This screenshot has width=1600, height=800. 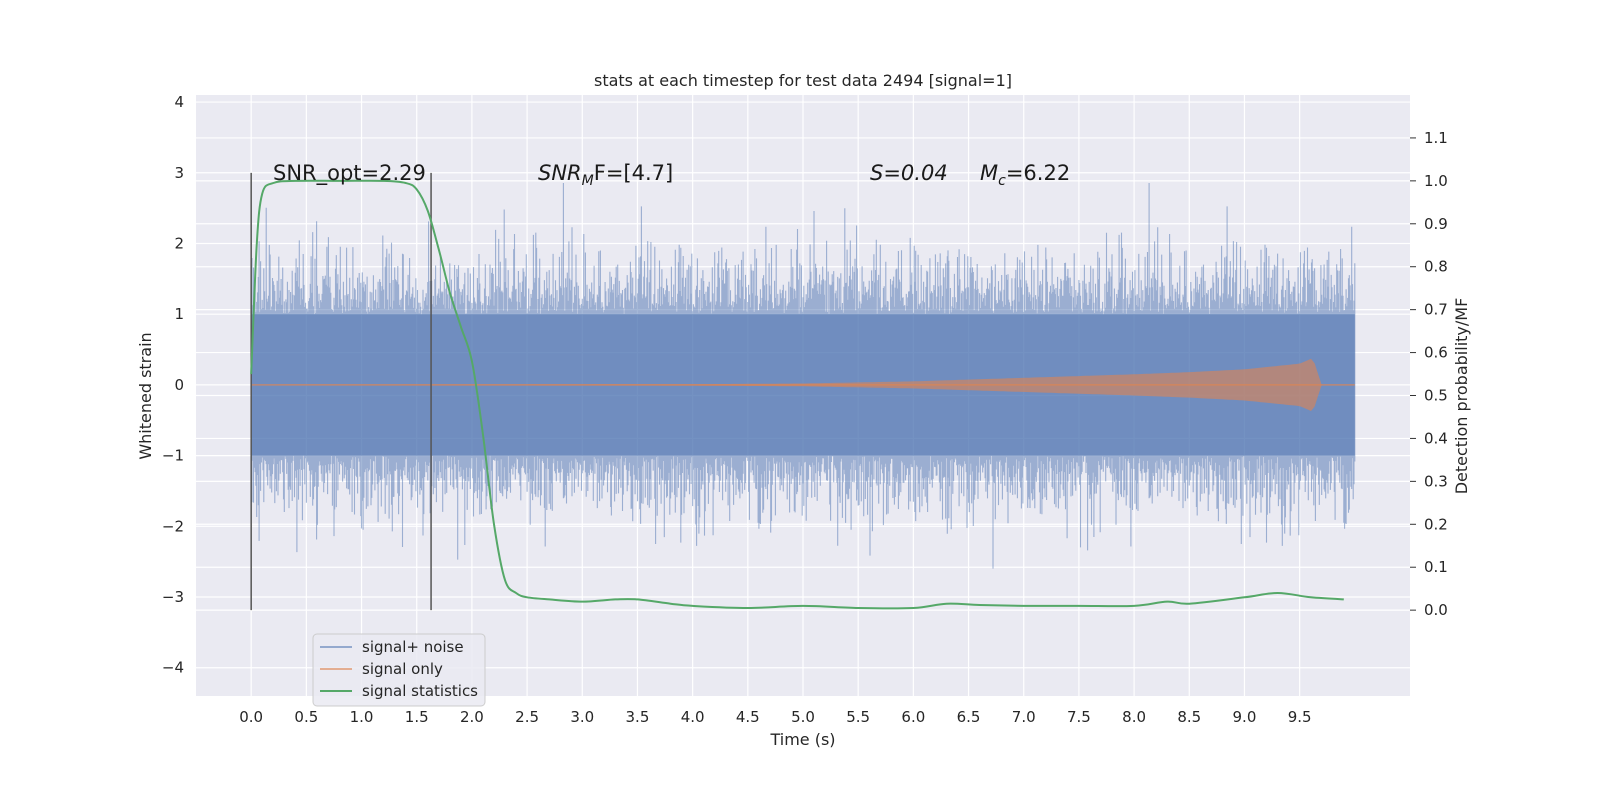 What do you see at coordinates (173, 456) in the screenshot?
I see `y-tick-label: −1` at bounding box center [173, 456].